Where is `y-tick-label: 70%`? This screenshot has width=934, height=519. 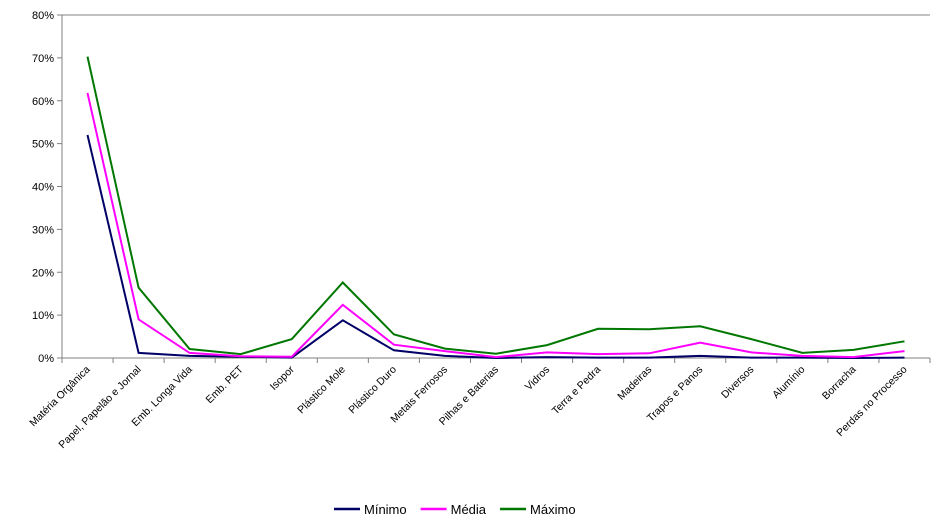
y-tick-label: 70% is located at coordinates (43, 59).